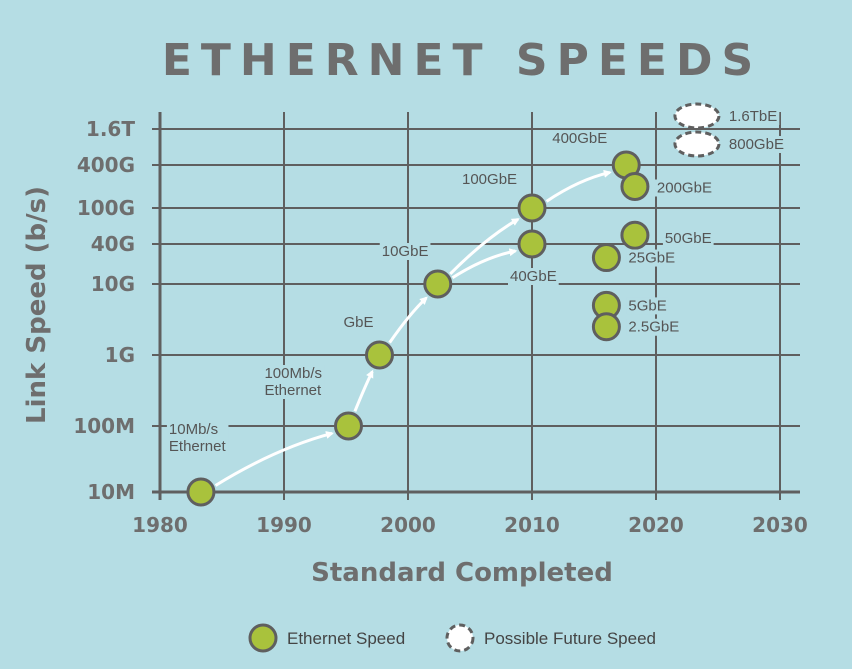 This screenshot has width=852, height=669. I want to click on data-label: 10Mb/s Ethernet, so click(198, 438).